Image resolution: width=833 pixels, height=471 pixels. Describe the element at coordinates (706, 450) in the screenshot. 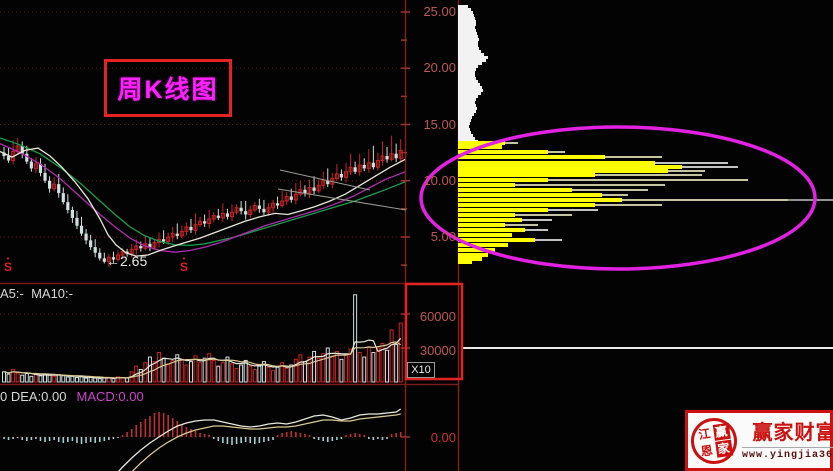

I see `seal-char: 恩` at that location.